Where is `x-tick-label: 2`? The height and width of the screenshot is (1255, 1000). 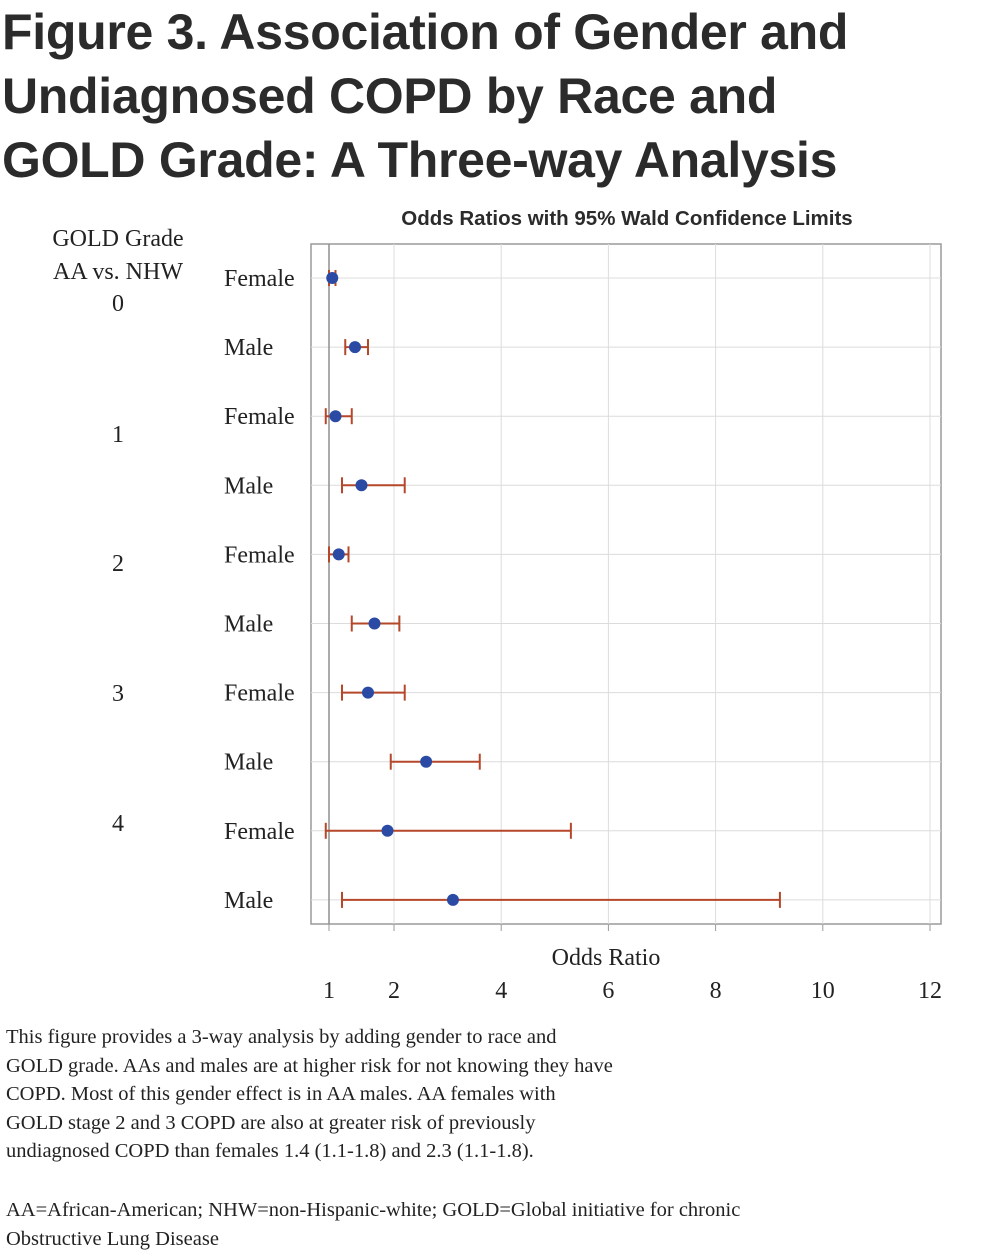 x-tick-label: 2 is located at coordinates (394, 991).